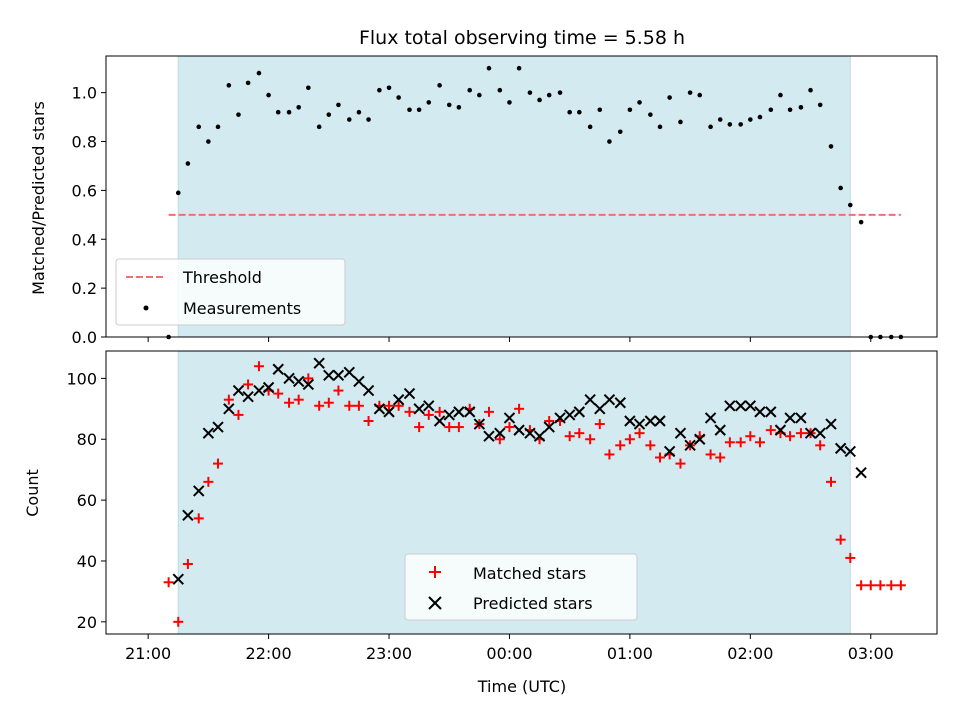 The height and width of the screenshot is (720, 960). I want to click on bottom-y-tick-label: 40, so click(87, 561).